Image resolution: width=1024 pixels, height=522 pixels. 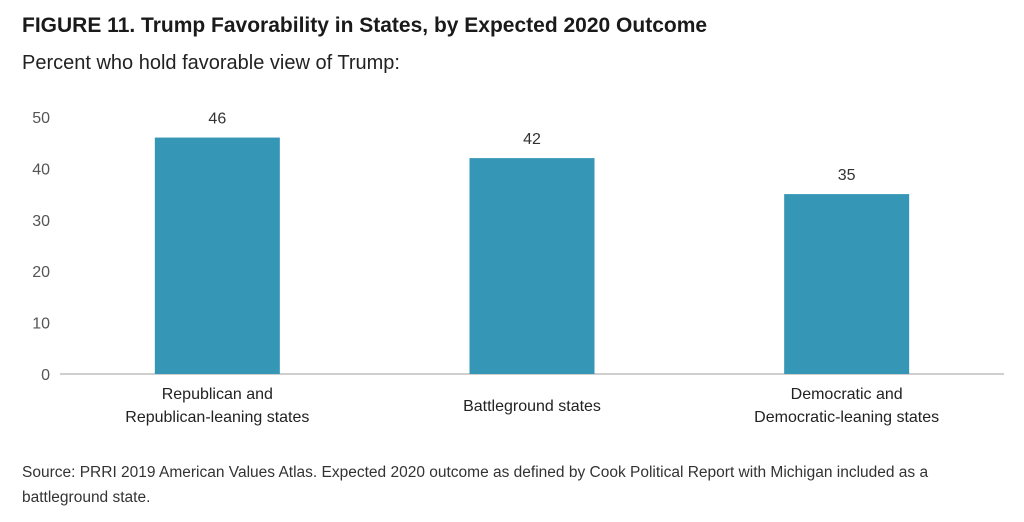 What do you see at coordinates (532, 406) in the screenshot?
I see `x-category-label: Battleground states` at bounding box center [532, 406].